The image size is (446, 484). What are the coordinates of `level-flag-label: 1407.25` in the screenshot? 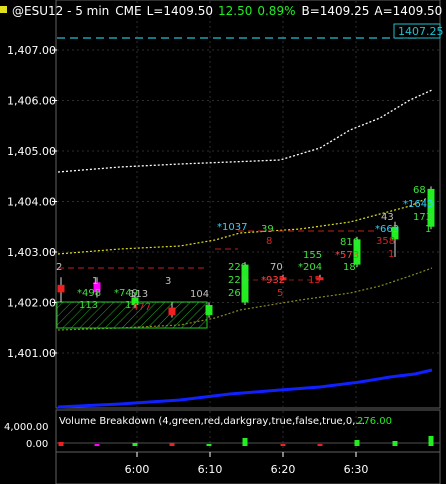 It's located at (421, 31).